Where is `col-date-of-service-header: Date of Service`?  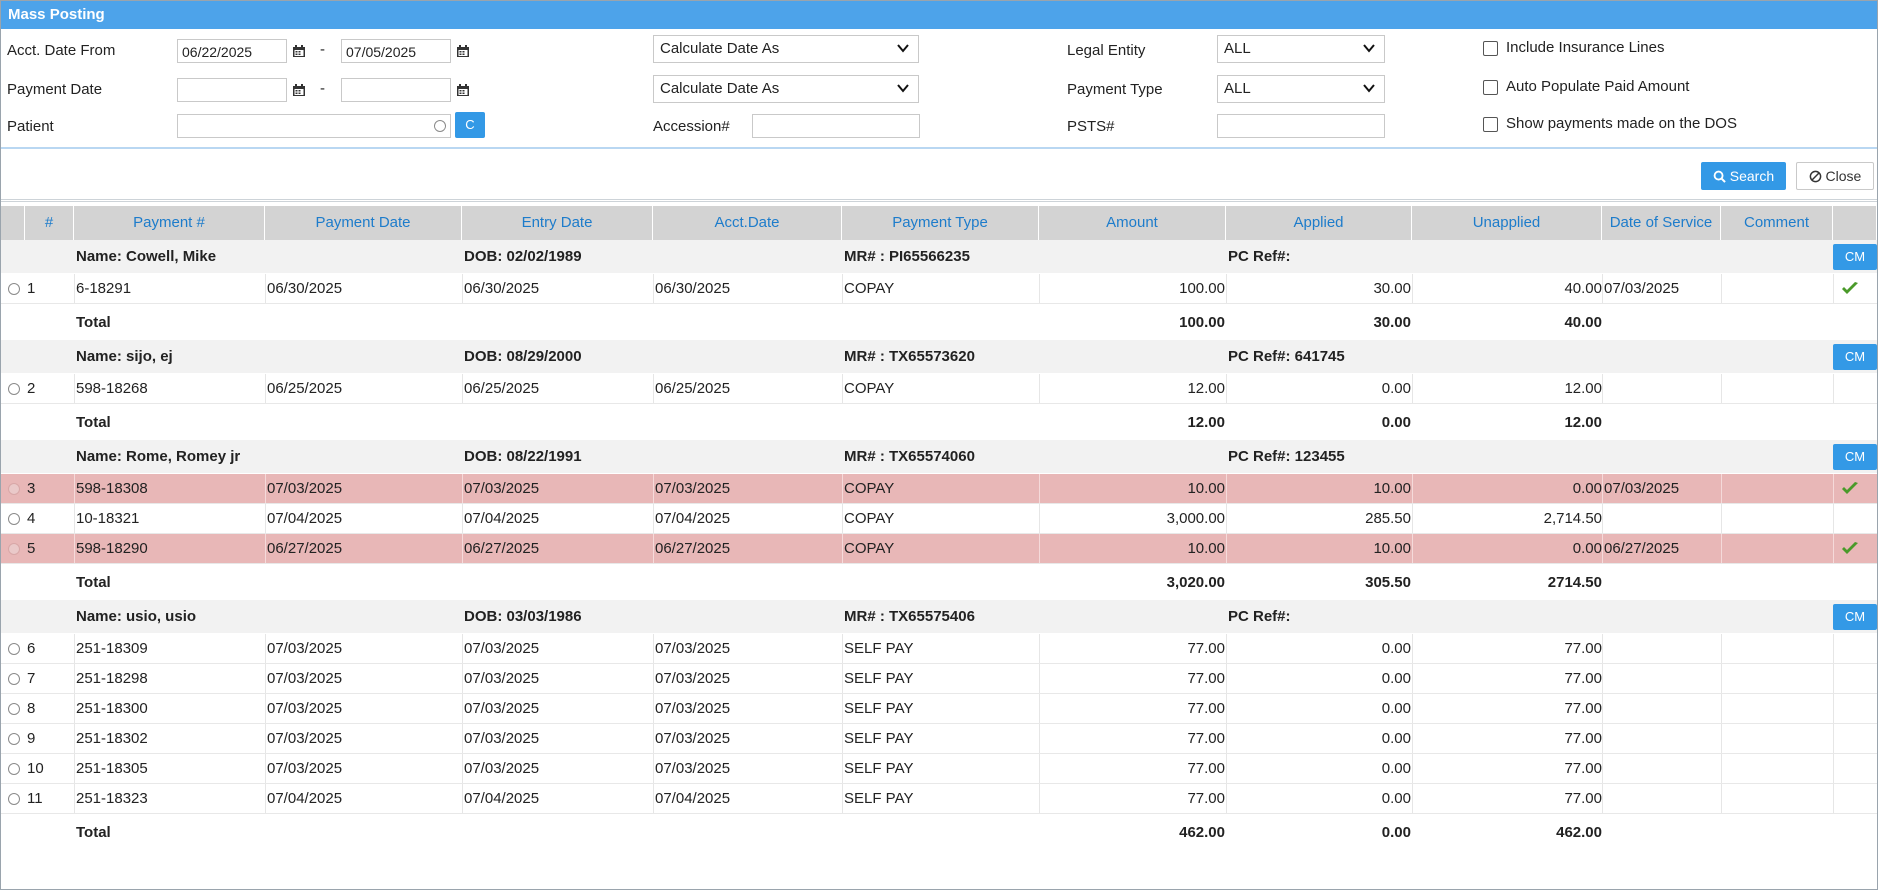
col-date-of-service-header: Date of Service is located at coordinates (1661, 223).